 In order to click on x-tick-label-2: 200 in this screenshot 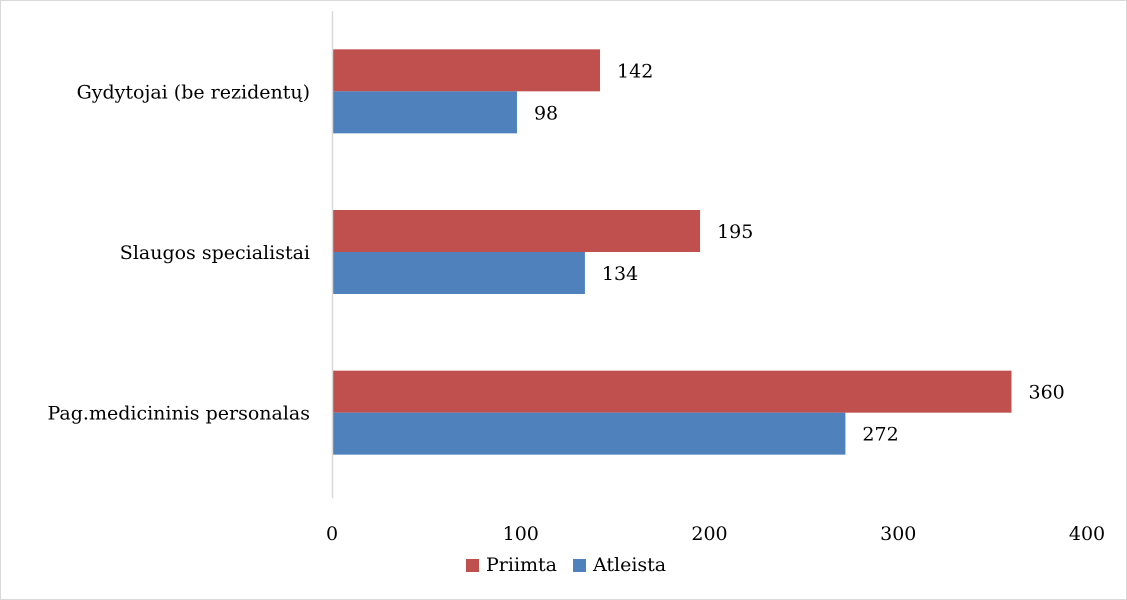, I will do `click(709, 534)`.